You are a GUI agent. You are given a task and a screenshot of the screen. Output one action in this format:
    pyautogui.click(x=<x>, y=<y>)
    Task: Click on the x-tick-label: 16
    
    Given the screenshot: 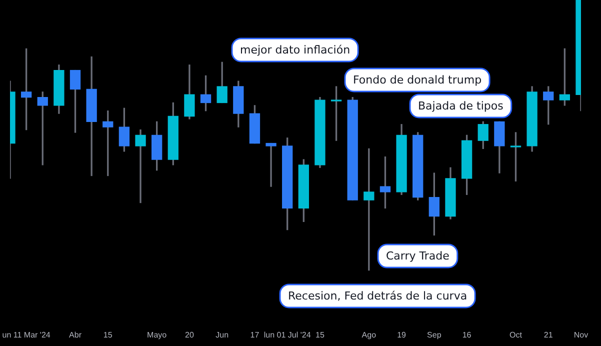 What is the action you would take?
    pyautogui.click(x=467, y=335)
    